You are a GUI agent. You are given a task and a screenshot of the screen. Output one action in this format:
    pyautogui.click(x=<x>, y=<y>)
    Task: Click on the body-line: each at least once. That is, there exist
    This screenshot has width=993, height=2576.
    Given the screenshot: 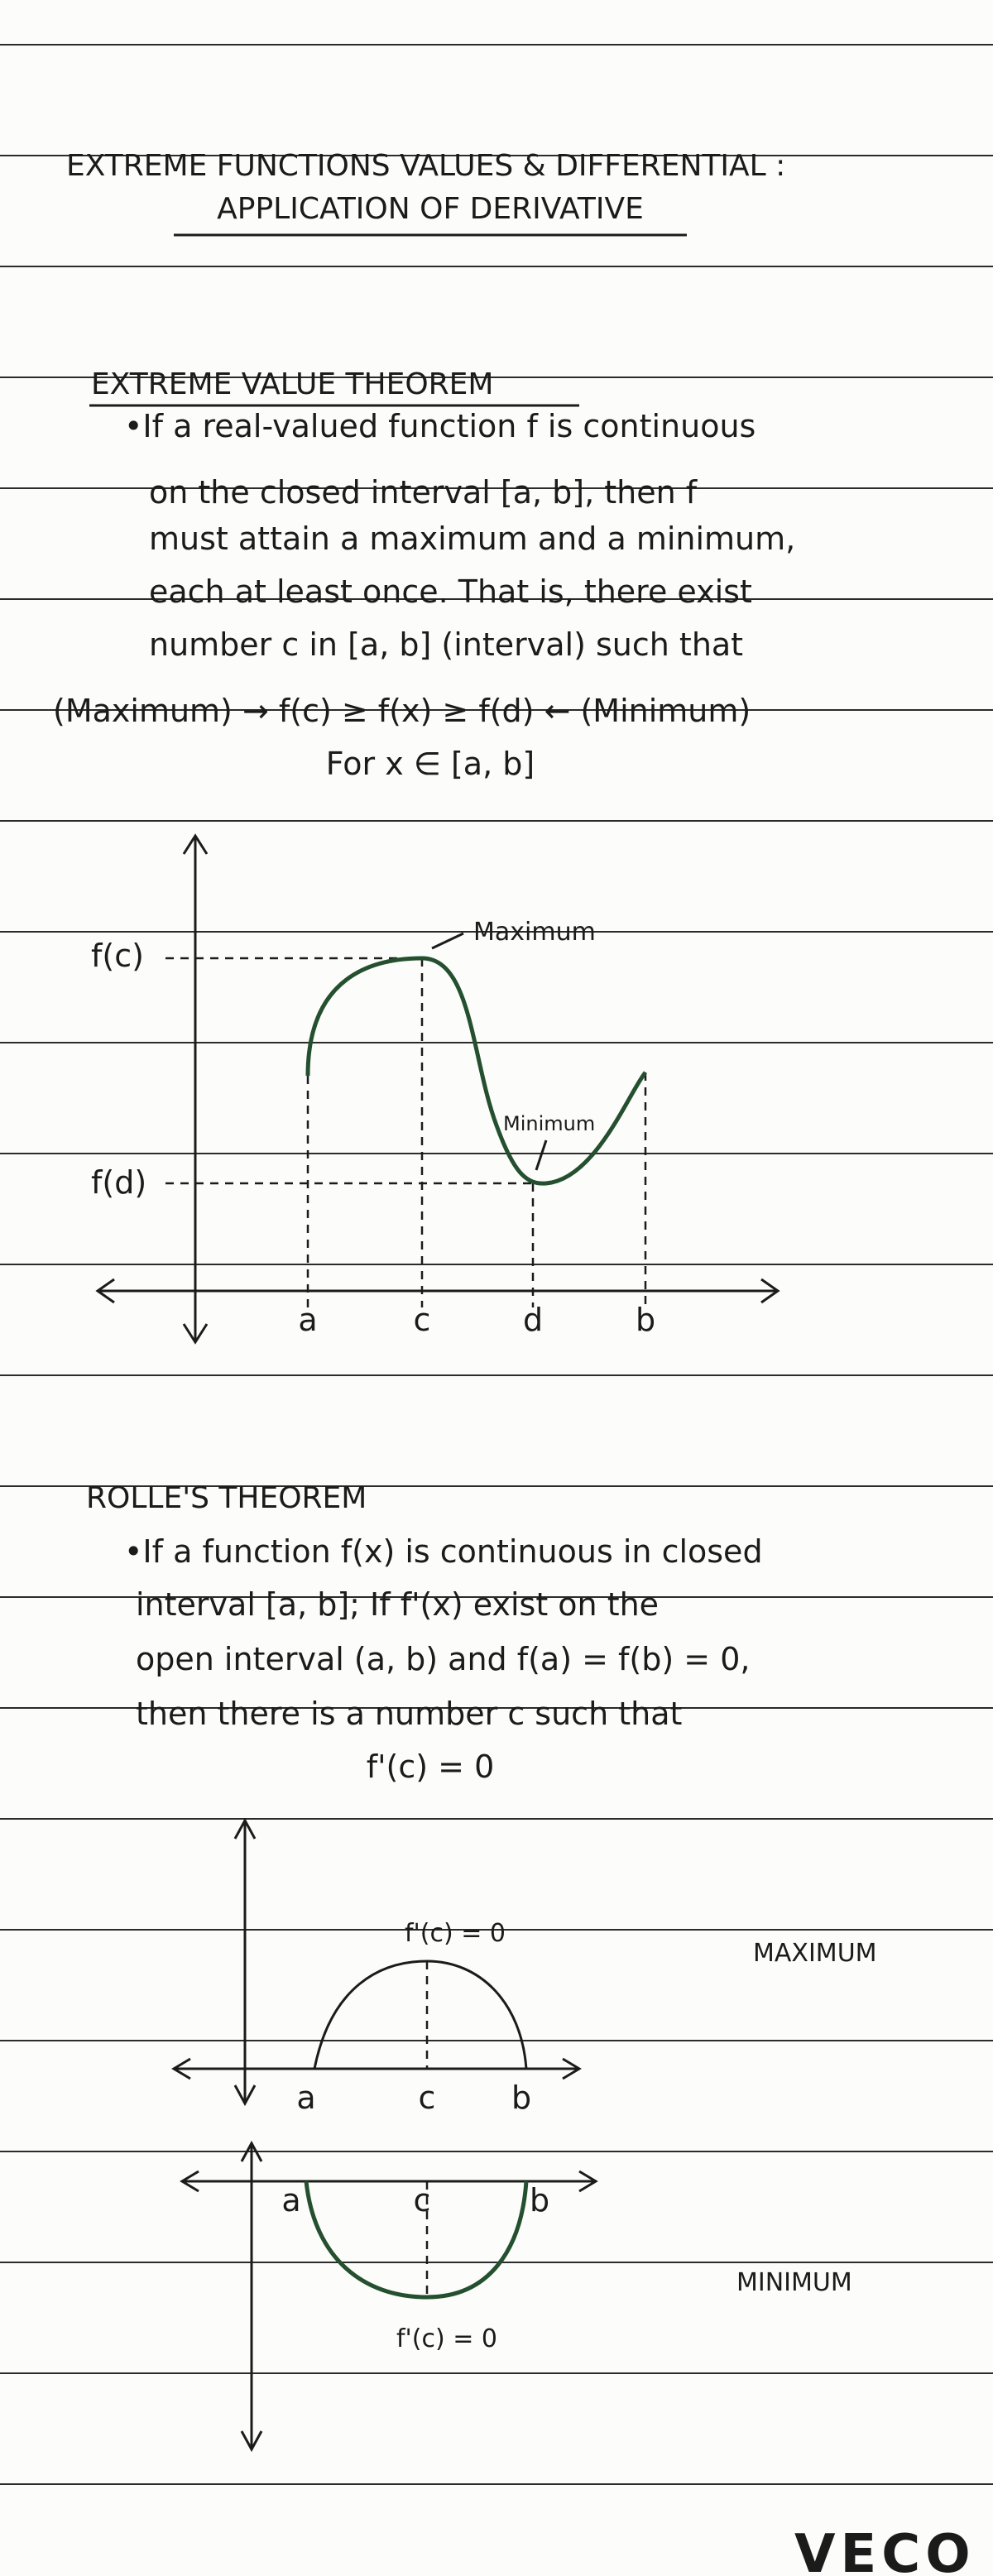 What is the action you would take?
    pyautogui.click(x=450, y=592)
    